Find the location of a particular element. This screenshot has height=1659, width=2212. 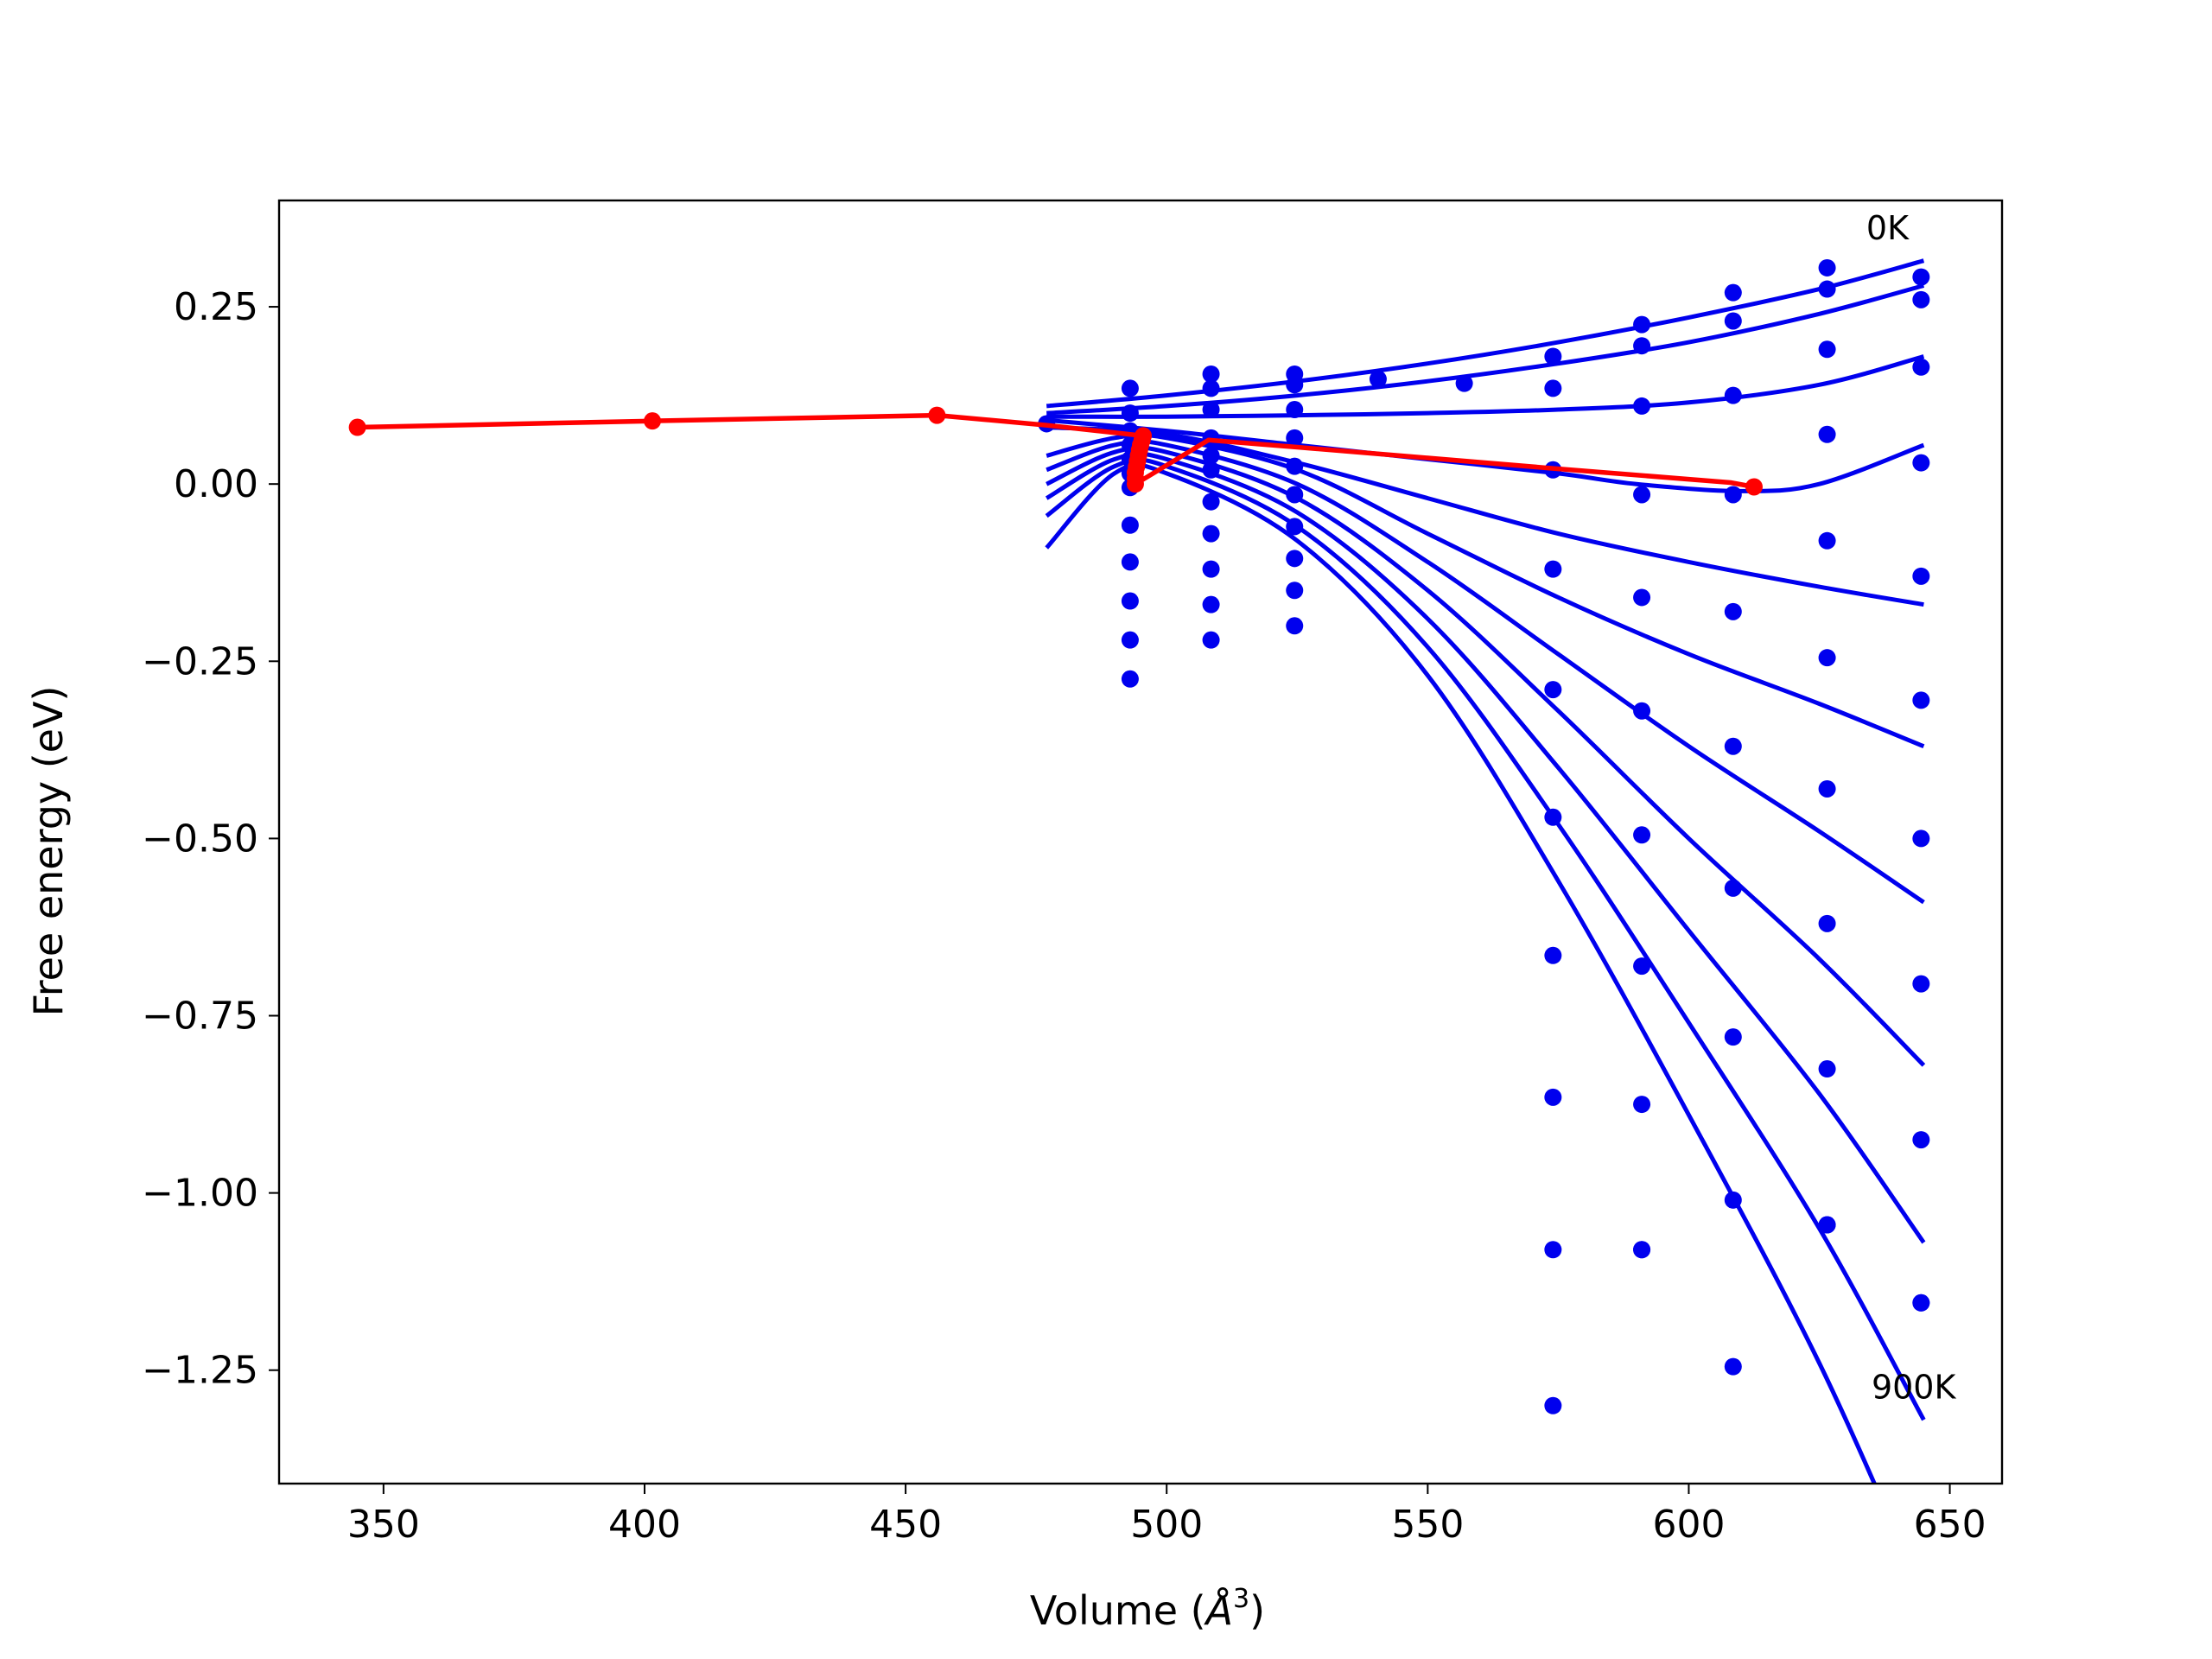

y-axis-ticks: 0.25 0.00 −0.25 −0.50 −0.75 −1.00 −1.25 is located at coordinates (210, 839).